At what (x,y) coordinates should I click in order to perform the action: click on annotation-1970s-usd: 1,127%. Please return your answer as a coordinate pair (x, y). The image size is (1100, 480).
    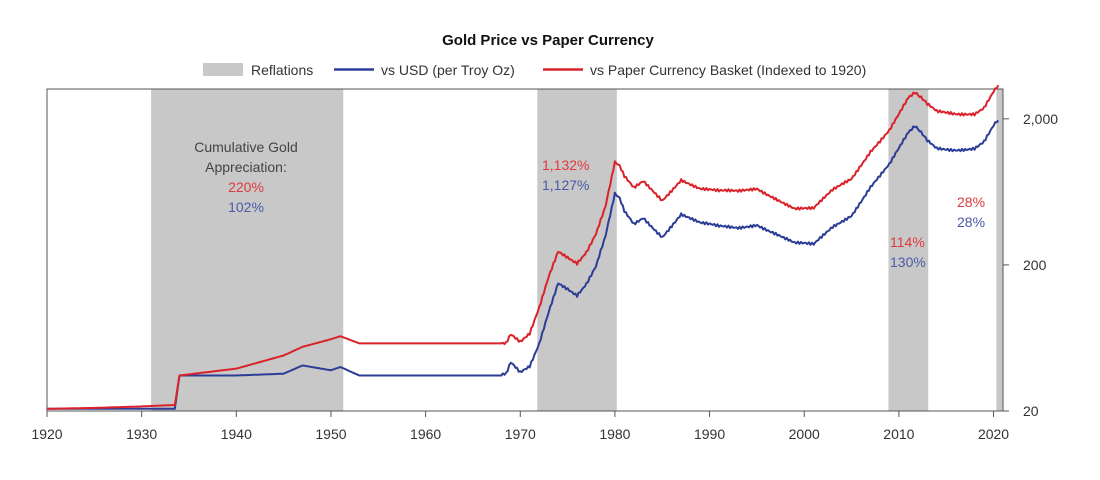
    Looking at the image, I should click on (565, 185).